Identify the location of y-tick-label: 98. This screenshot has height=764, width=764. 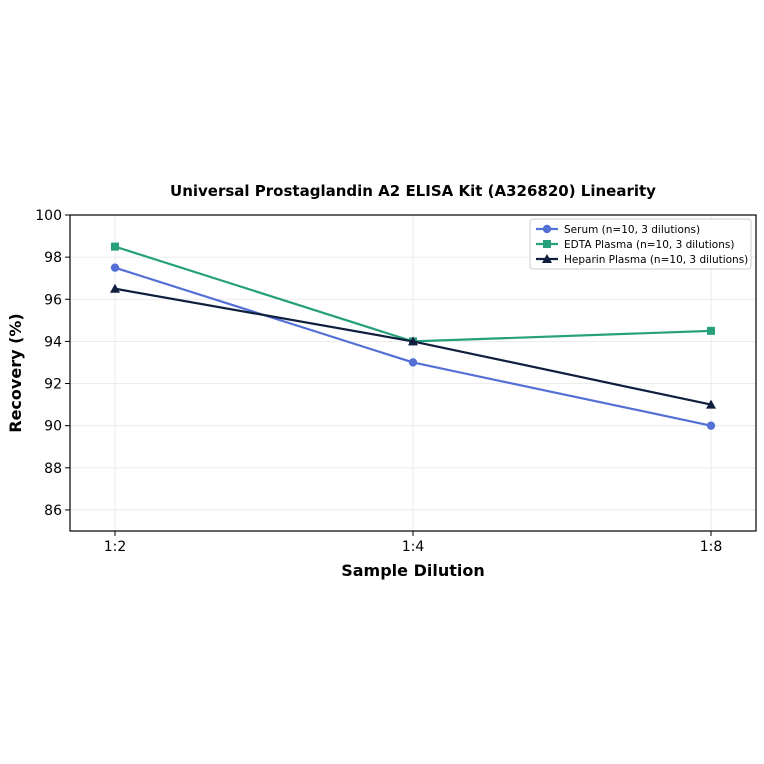
(53, 258).